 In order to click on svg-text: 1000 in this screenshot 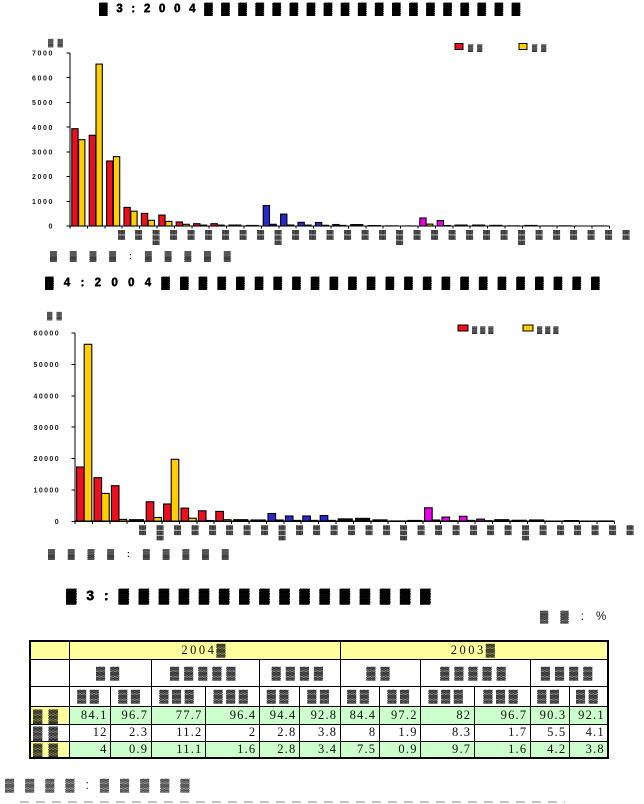, I will do `click(43, 202)`.